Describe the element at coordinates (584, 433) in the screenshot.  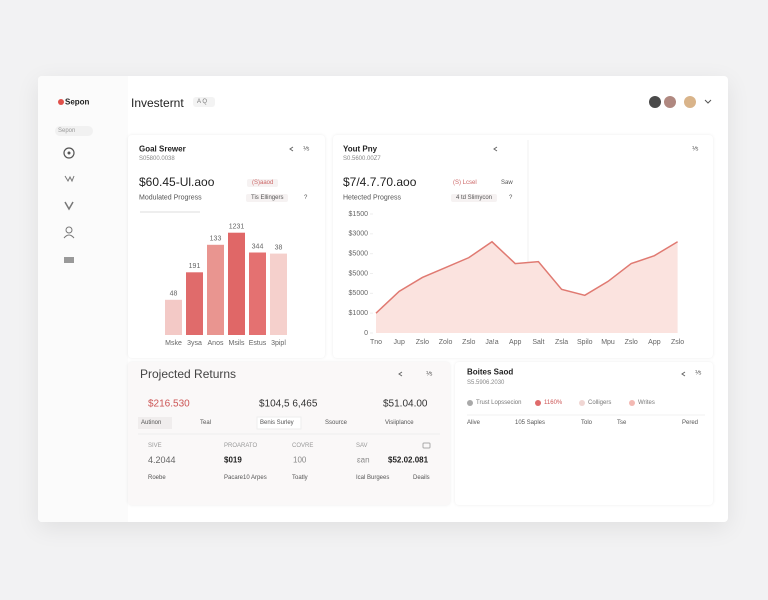
I see `boites-panel` at that location.